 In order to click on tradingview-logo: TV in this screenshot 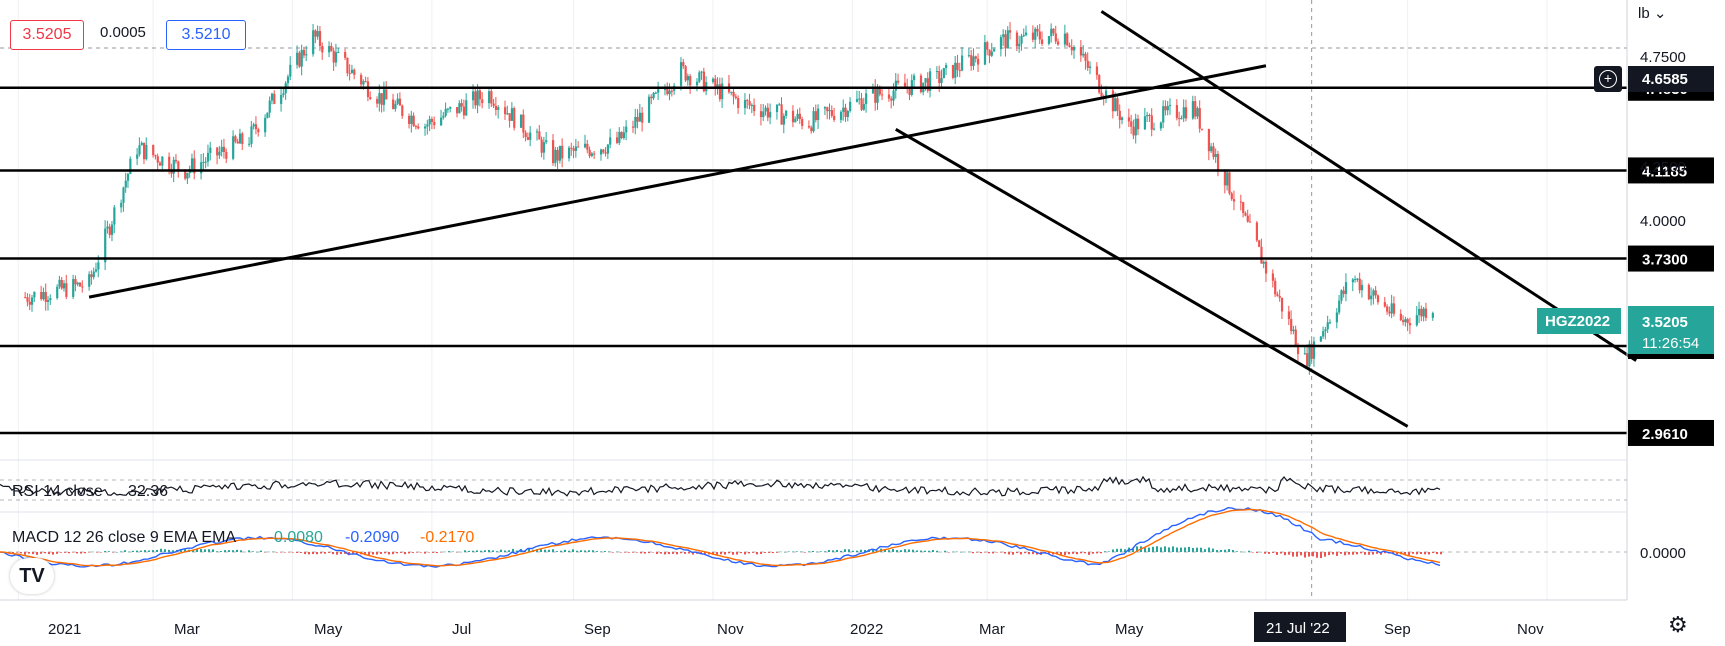, I will do `click(32, 576)`.